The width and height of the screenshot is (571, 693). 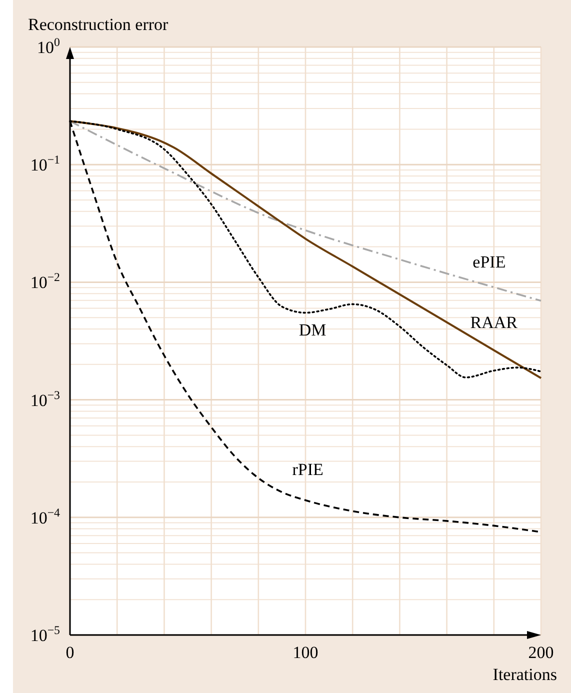 I want to click on y-tick-label: 10$^{−2}$, so click(x=45, y=281).